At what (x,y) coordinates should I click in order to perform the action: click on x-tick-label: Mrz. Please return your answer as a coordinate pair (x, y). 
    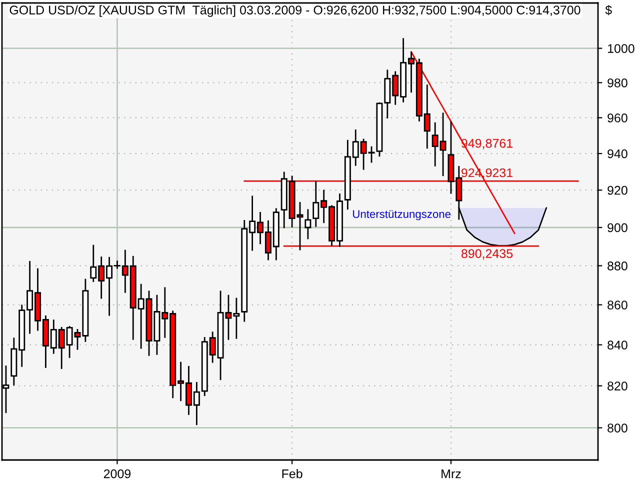
    Looking at the image, I should click on (451, 473).